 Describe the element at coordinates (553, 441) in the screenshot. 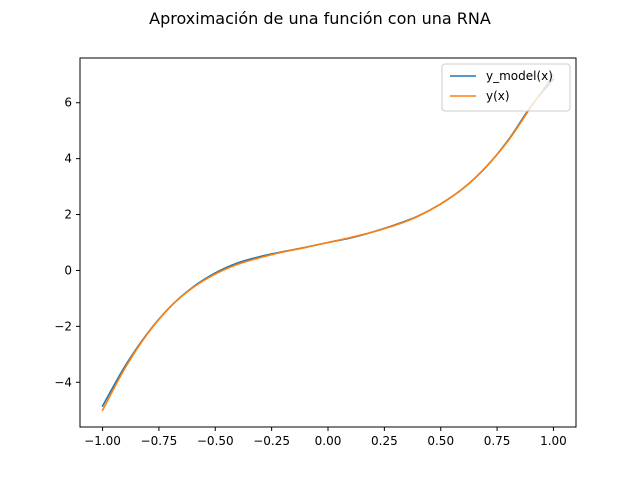

I see `x-tick-label: 1.00` at that location.